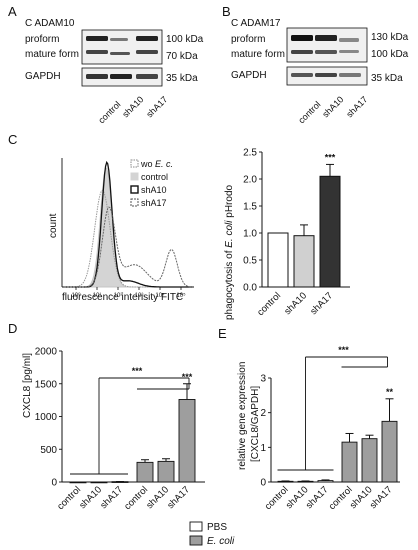  What do you see at coordinates (256, 23) in the screenshot?
I see `panel-b-title: C ADAM17` at bounding box center [256, 23].